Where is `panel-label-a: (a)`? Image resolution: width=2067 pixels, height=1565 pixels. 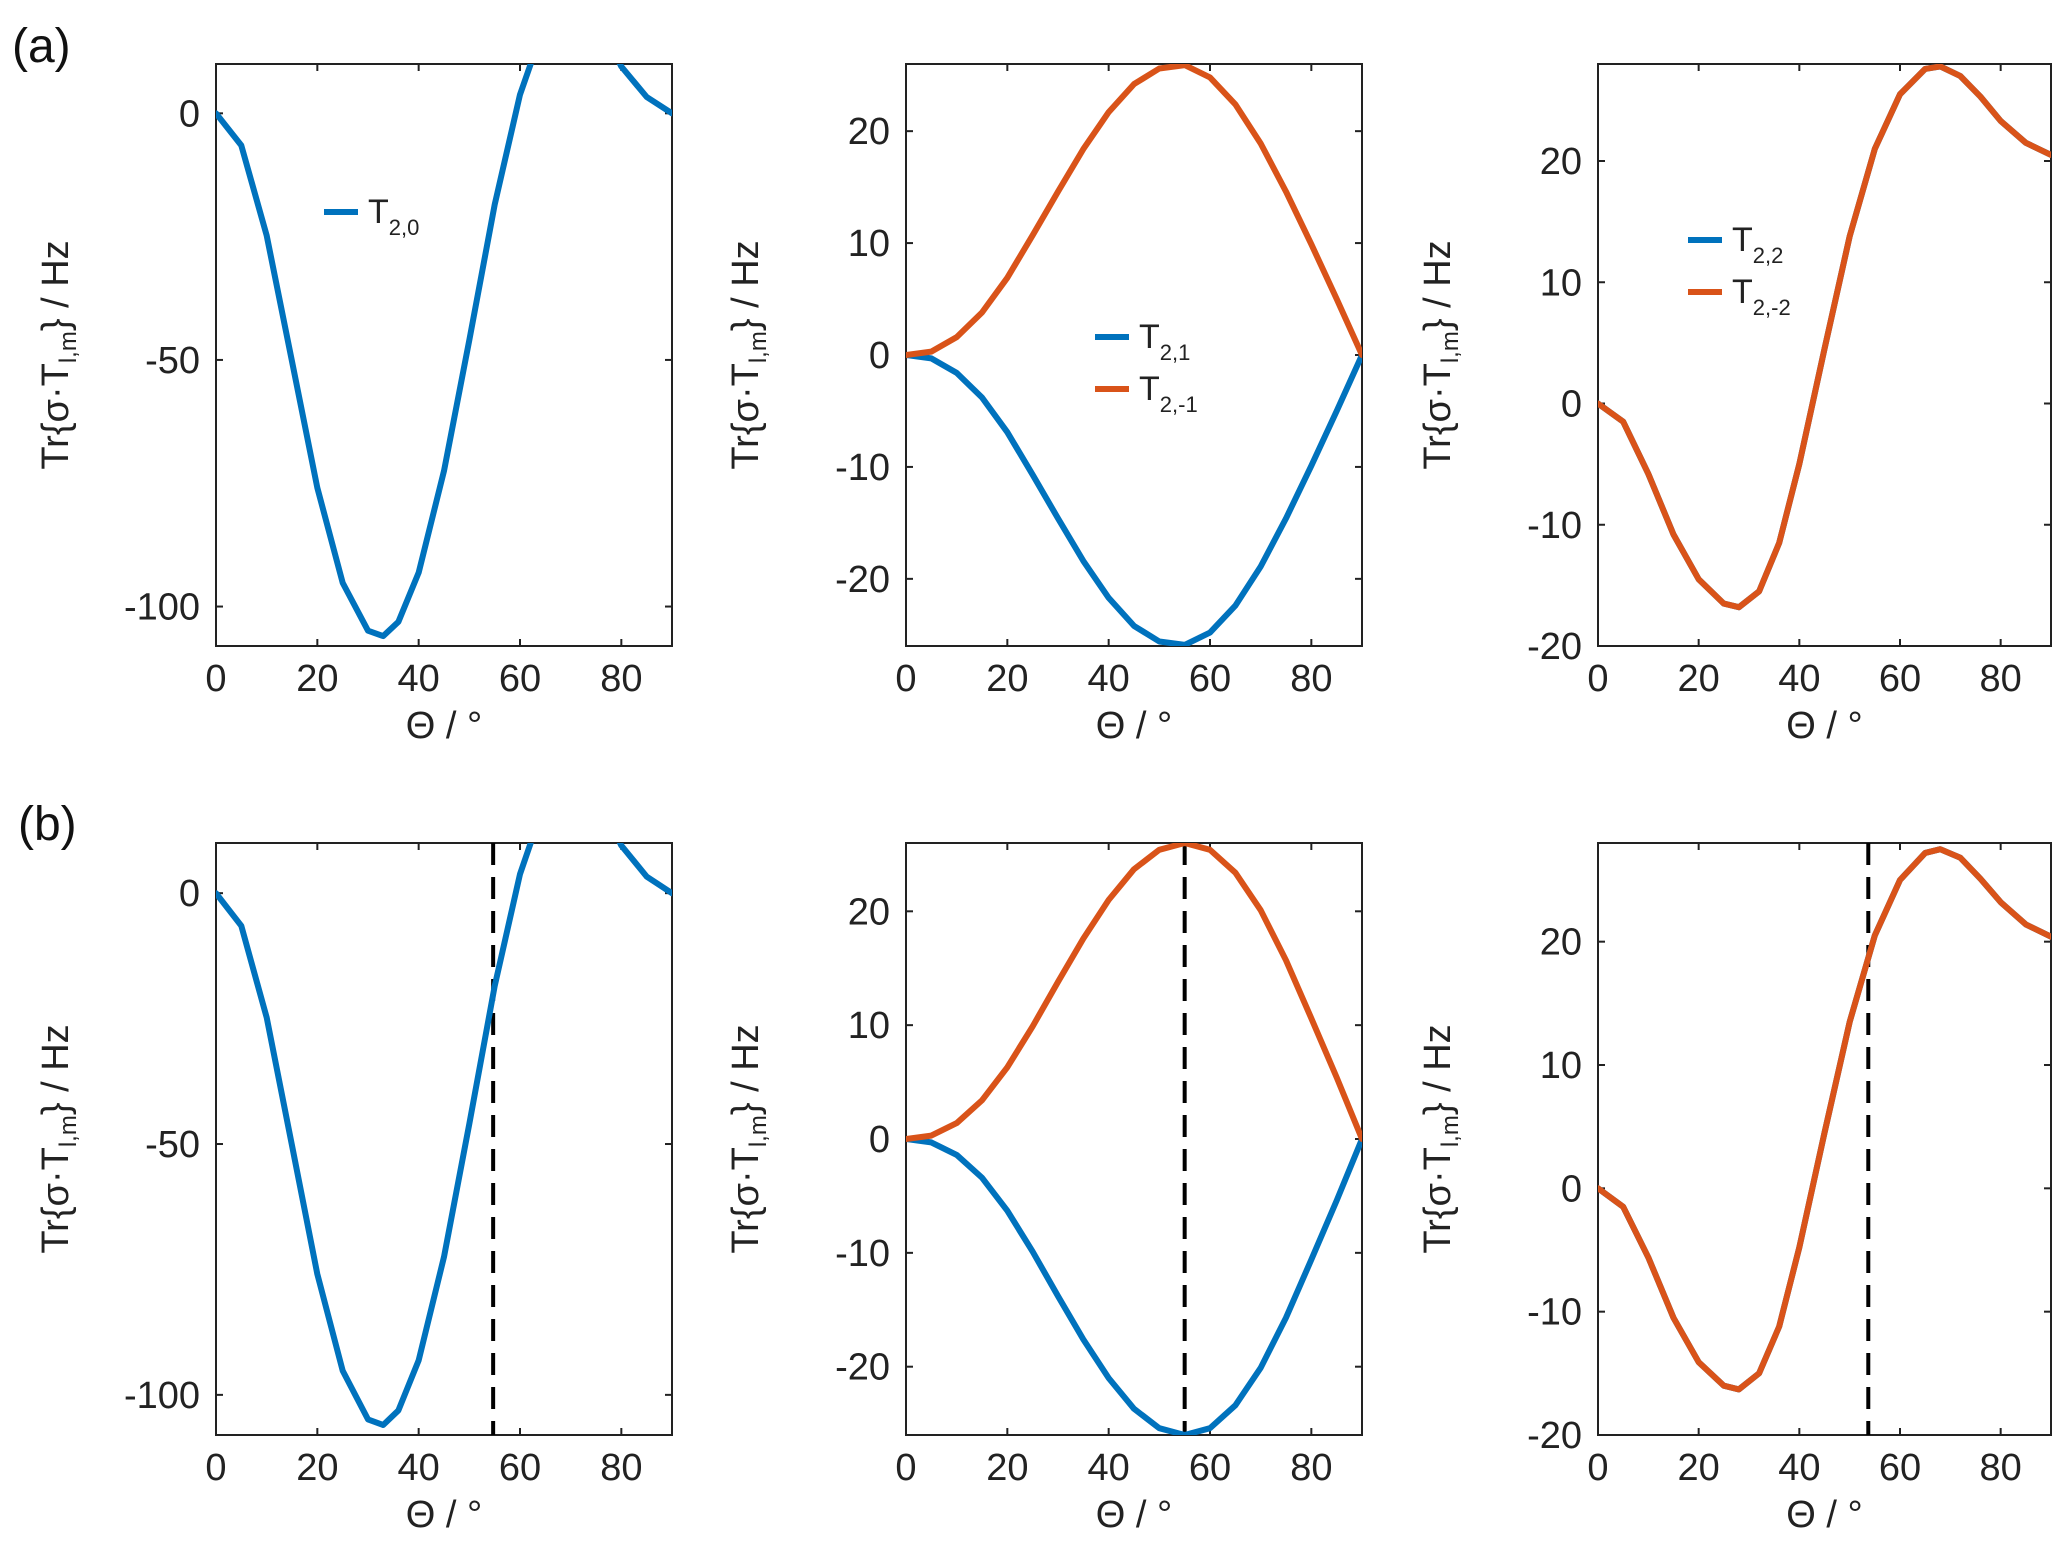 panel-label-a: (a) is located at coordinates (41, 46).